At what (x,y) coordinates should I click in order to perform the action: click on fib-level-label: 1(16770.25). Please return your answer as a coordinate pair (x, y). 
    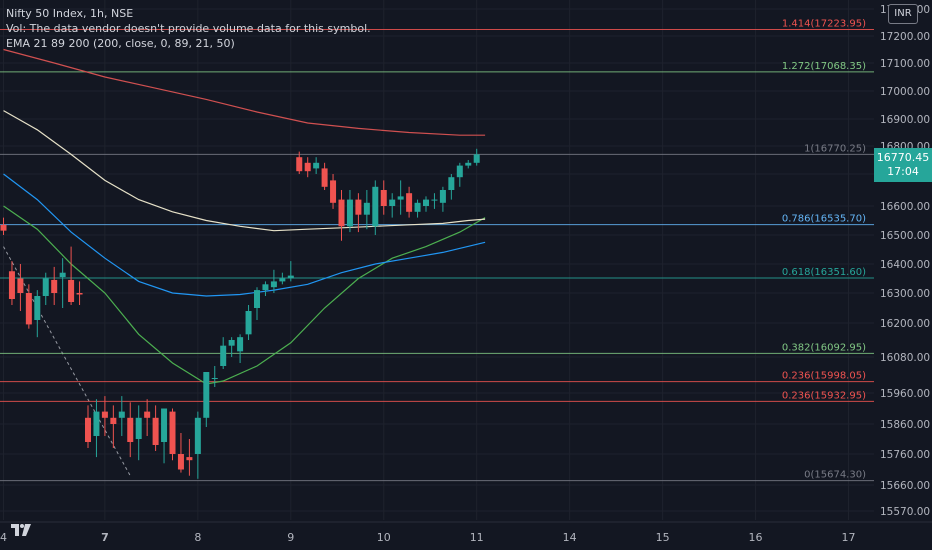
    Looking at the image, I should click on (835, 148).